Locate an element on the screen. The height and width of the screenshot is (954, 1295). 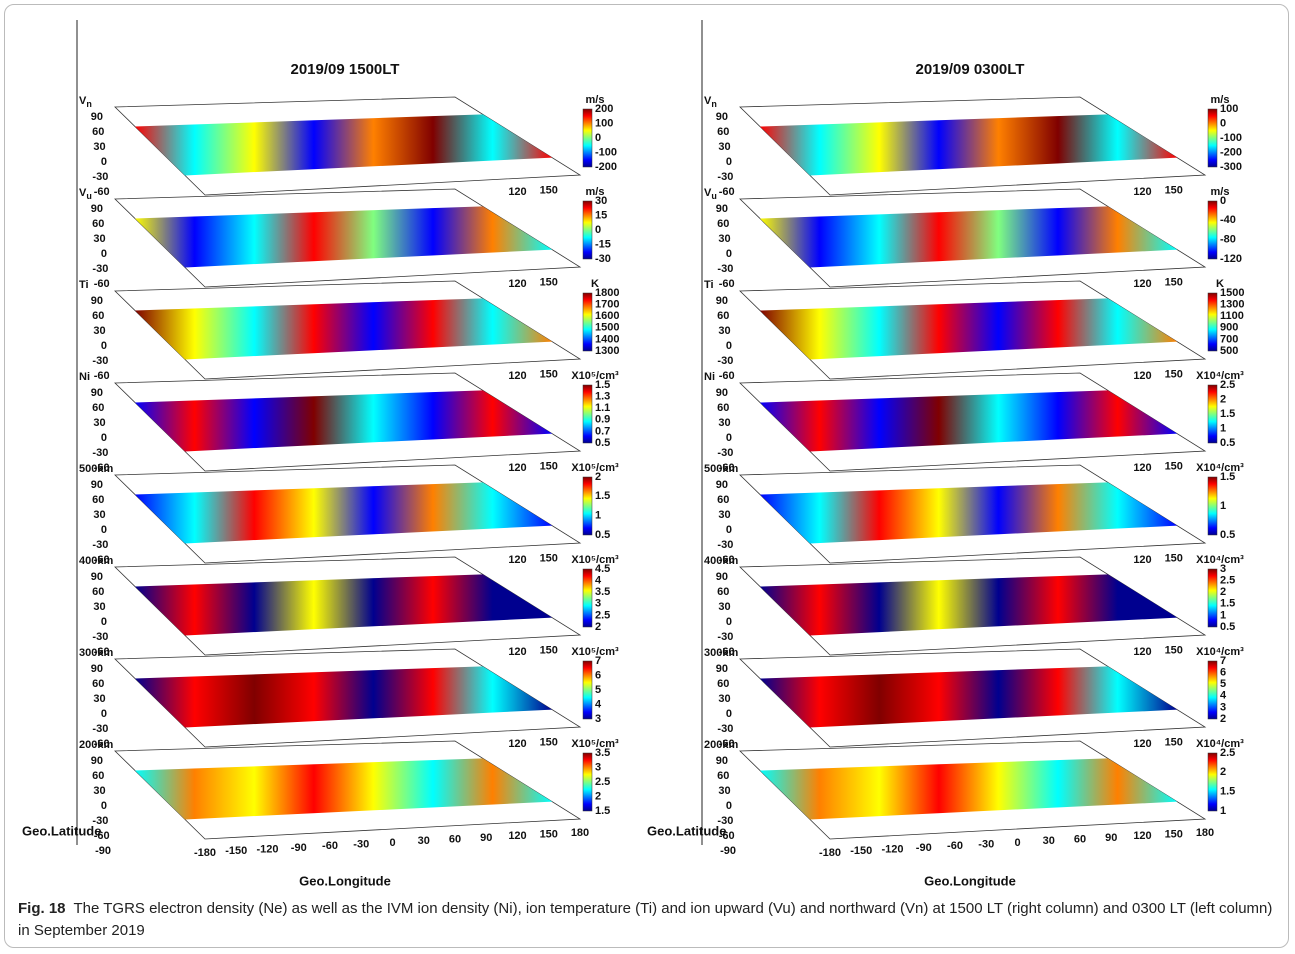
layer-label: 200km is located at coordinates (96, 745).